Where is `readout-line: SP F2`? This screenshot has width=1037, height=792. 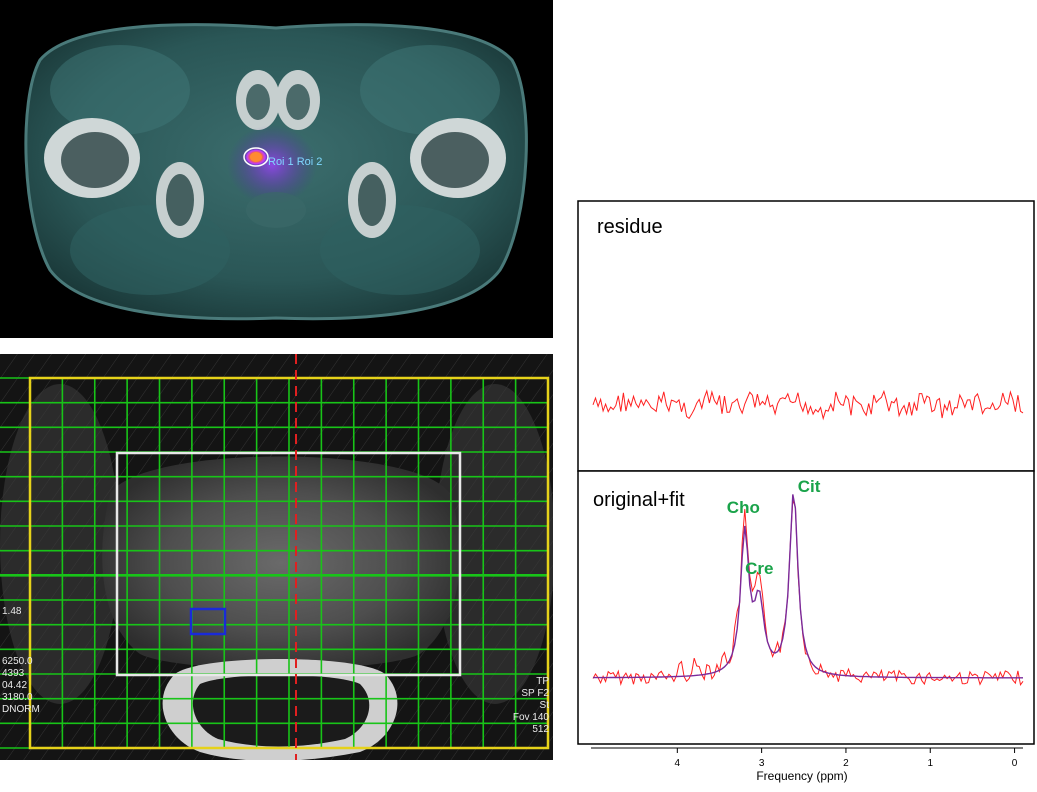
readout-line: SP F2 is located at coordinates (535, 693).